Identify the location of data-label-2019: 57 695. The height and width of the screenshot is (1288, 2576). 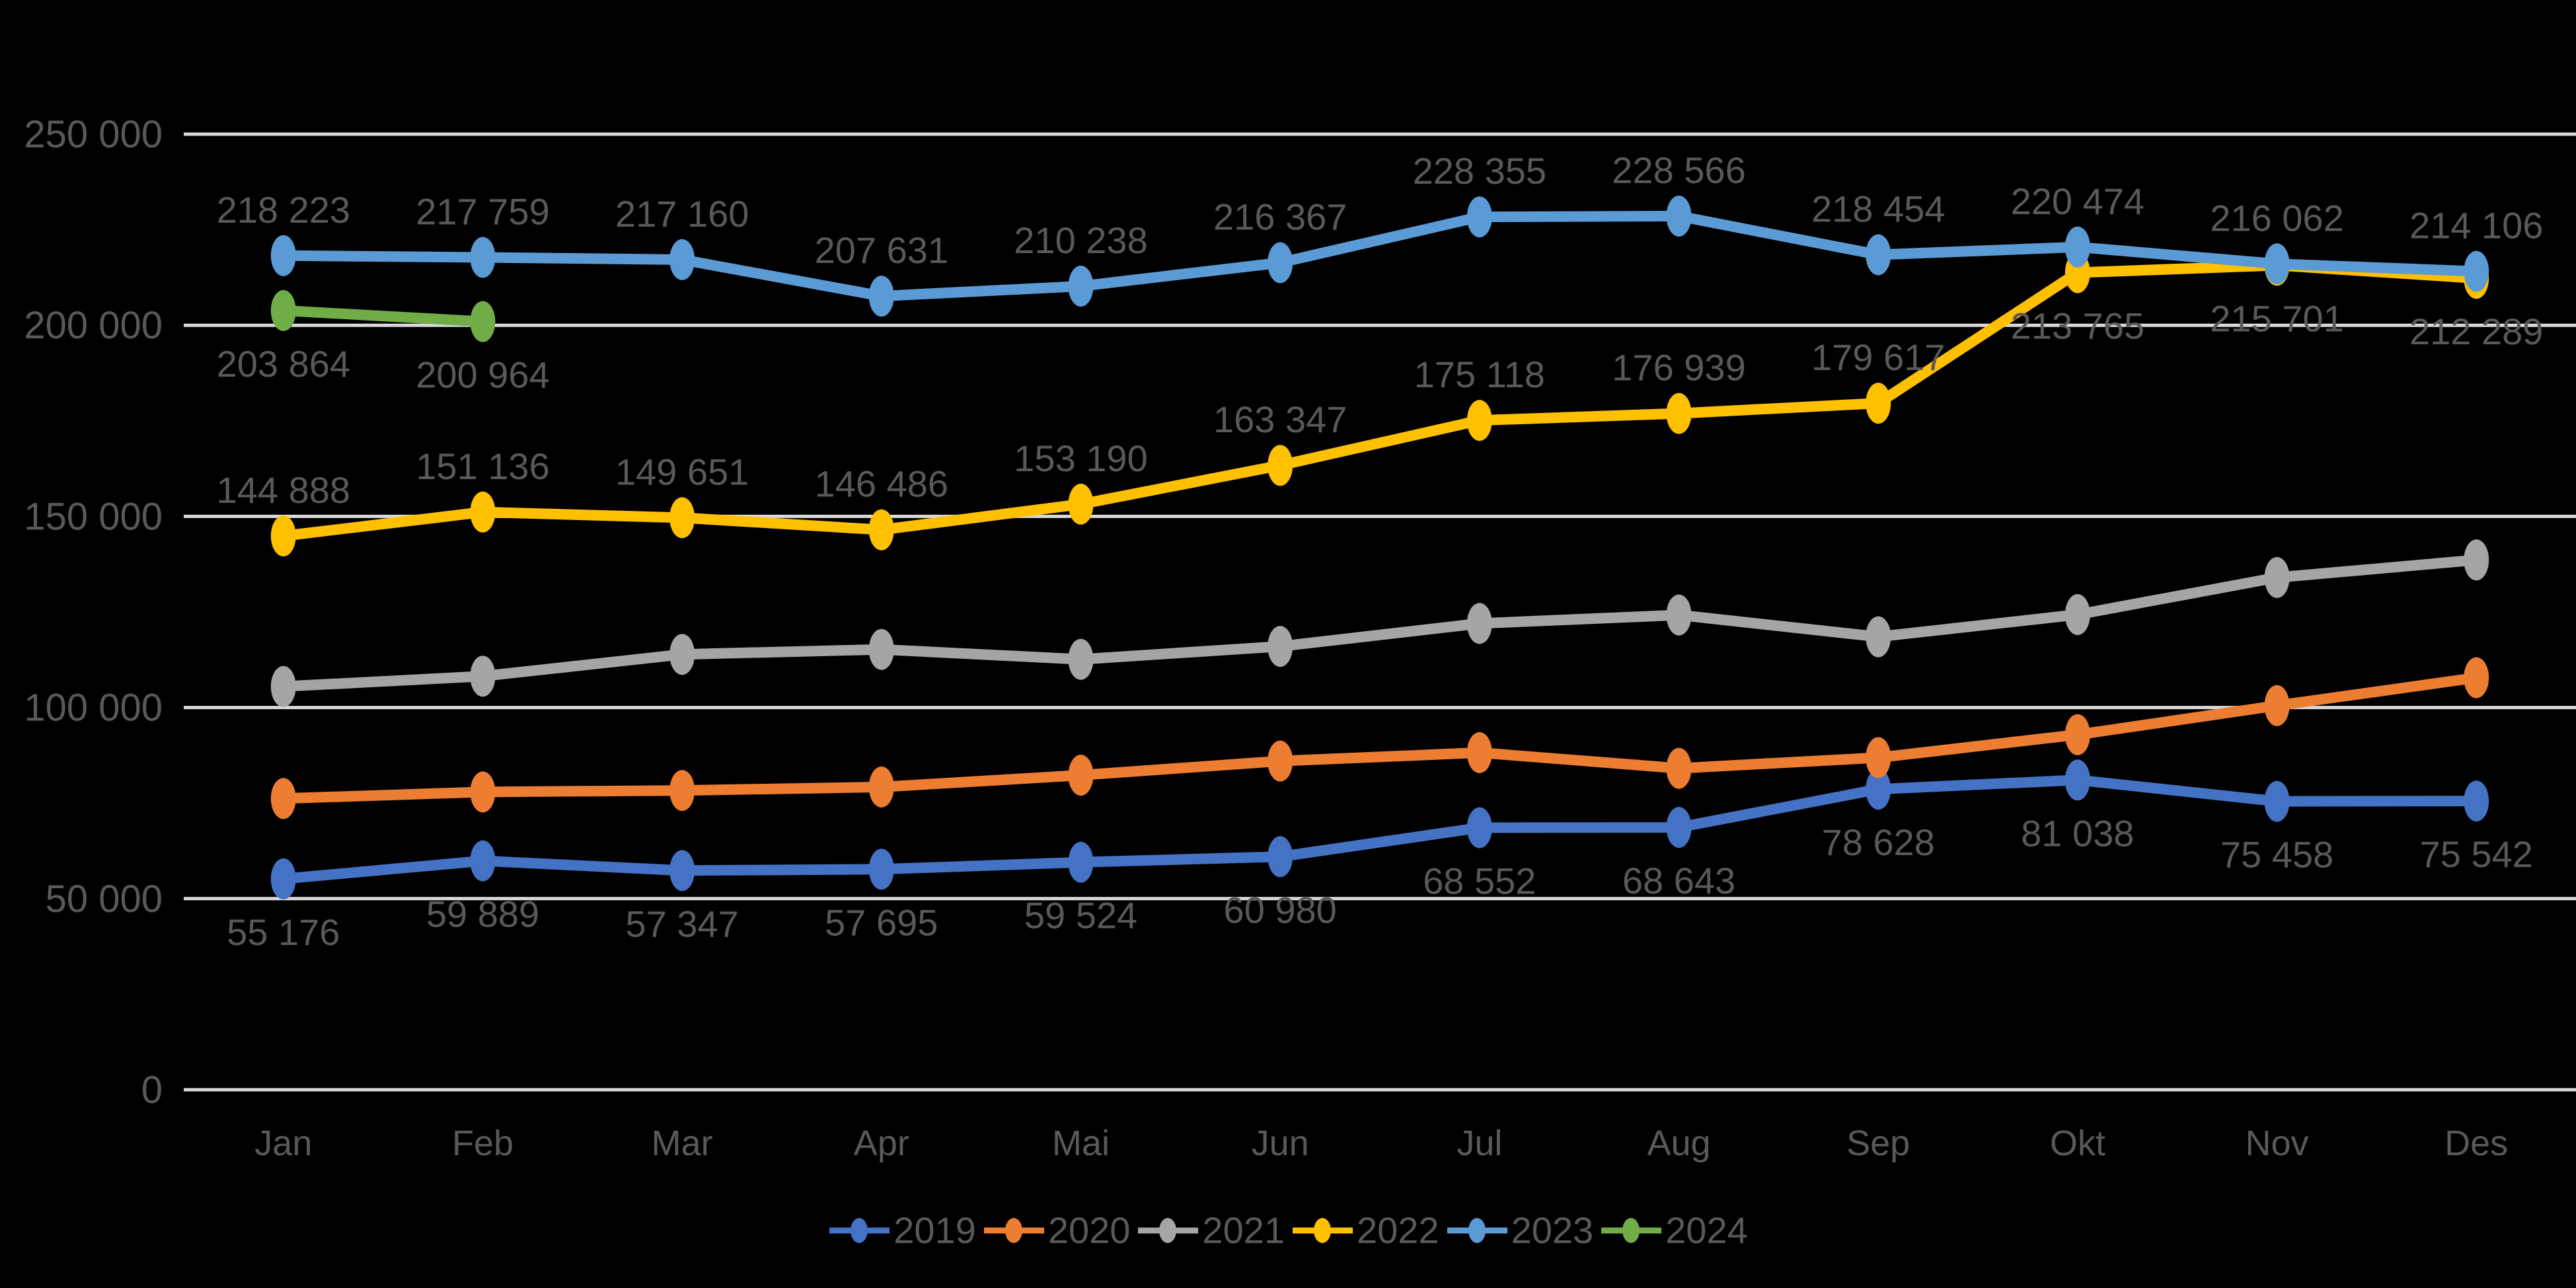
(881, 922).